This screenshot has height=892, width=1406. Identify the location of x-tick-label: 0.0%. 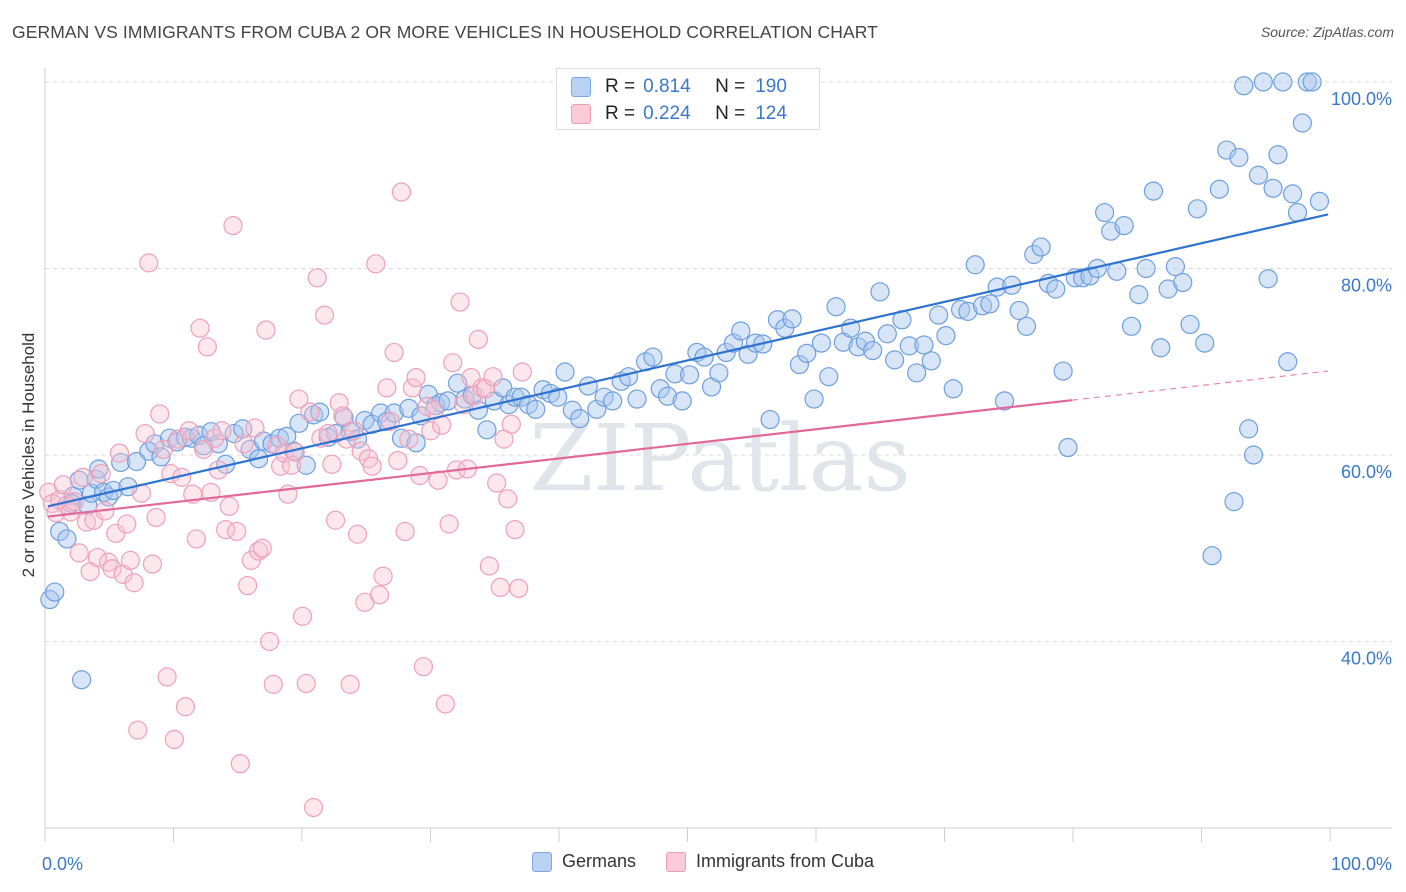
(62, 864).